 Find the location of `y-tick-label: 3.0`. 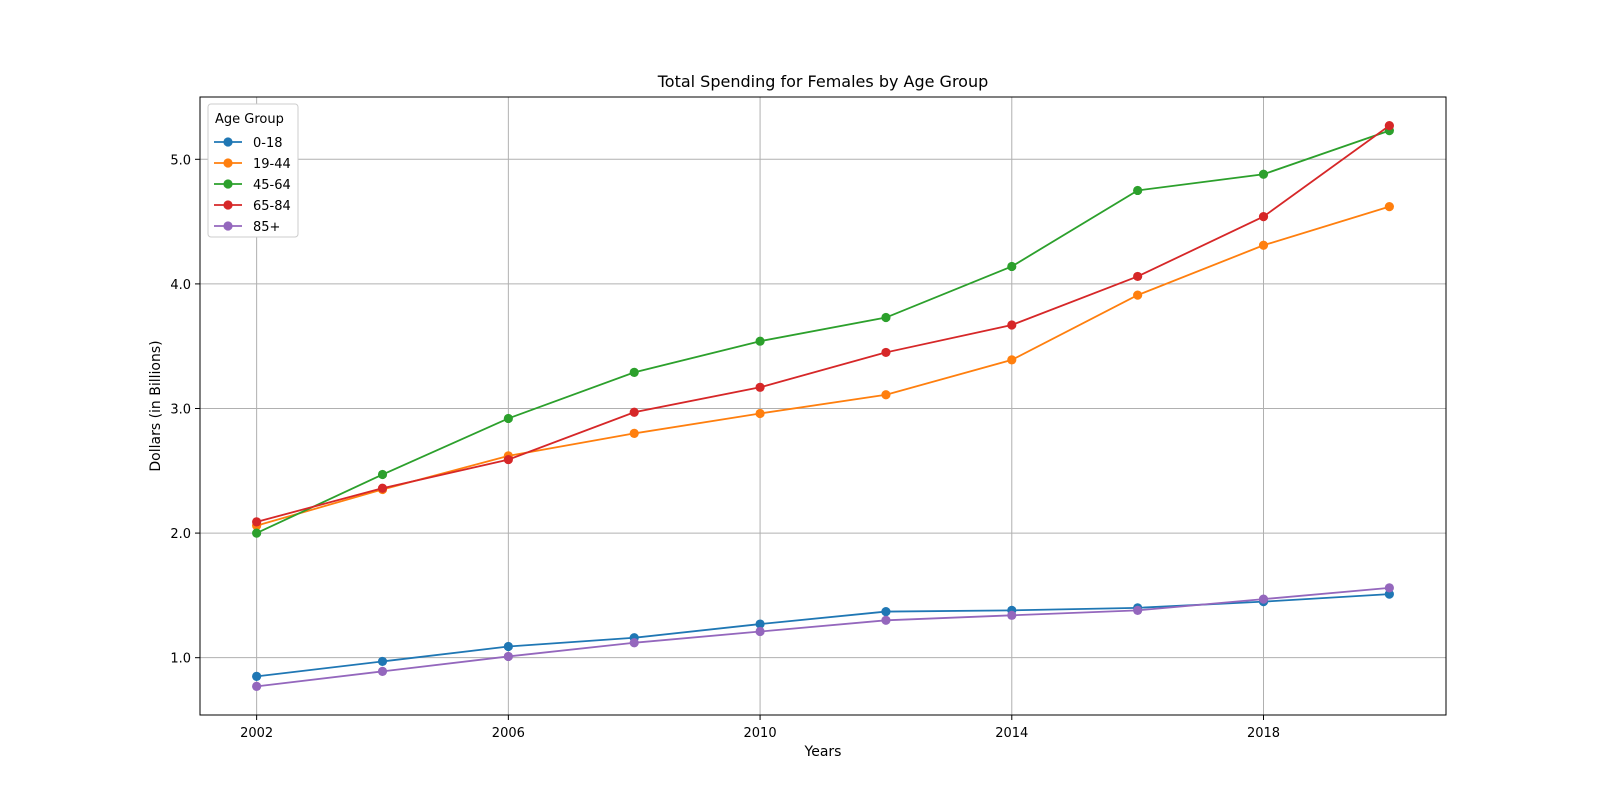

y-tick-label: 3.0 is located at coordinates (180, 409).